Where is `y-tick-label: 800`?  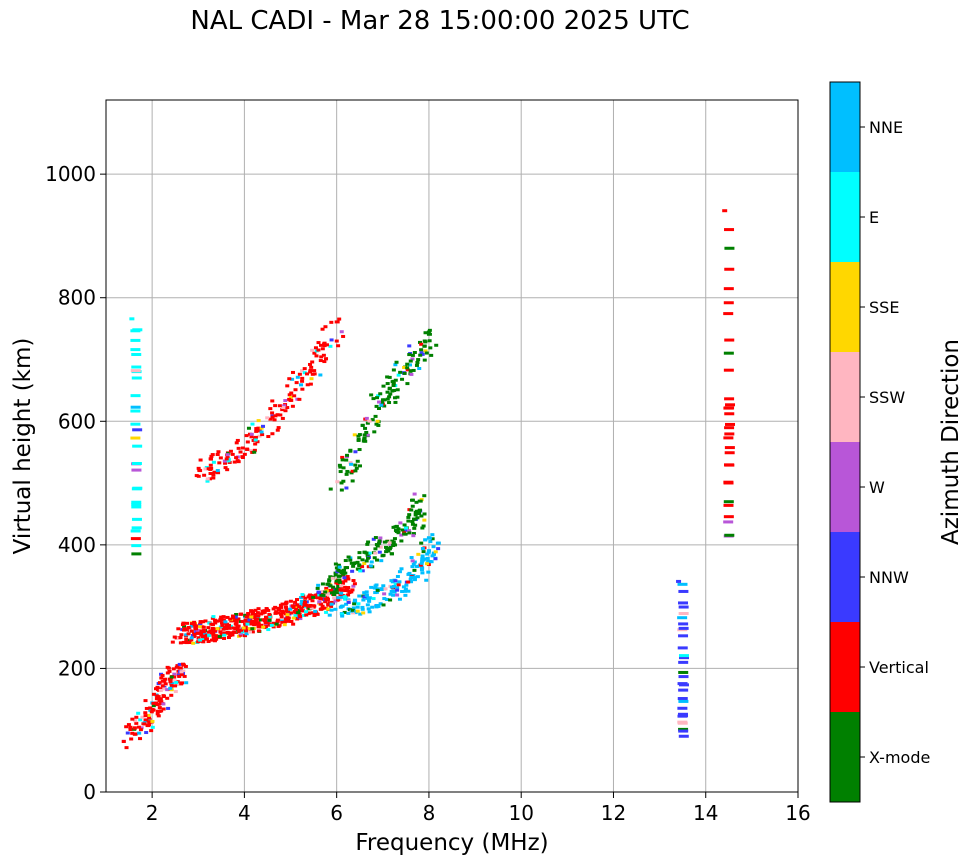
y-tick-label: 800 is located at coordinates (77, 298).